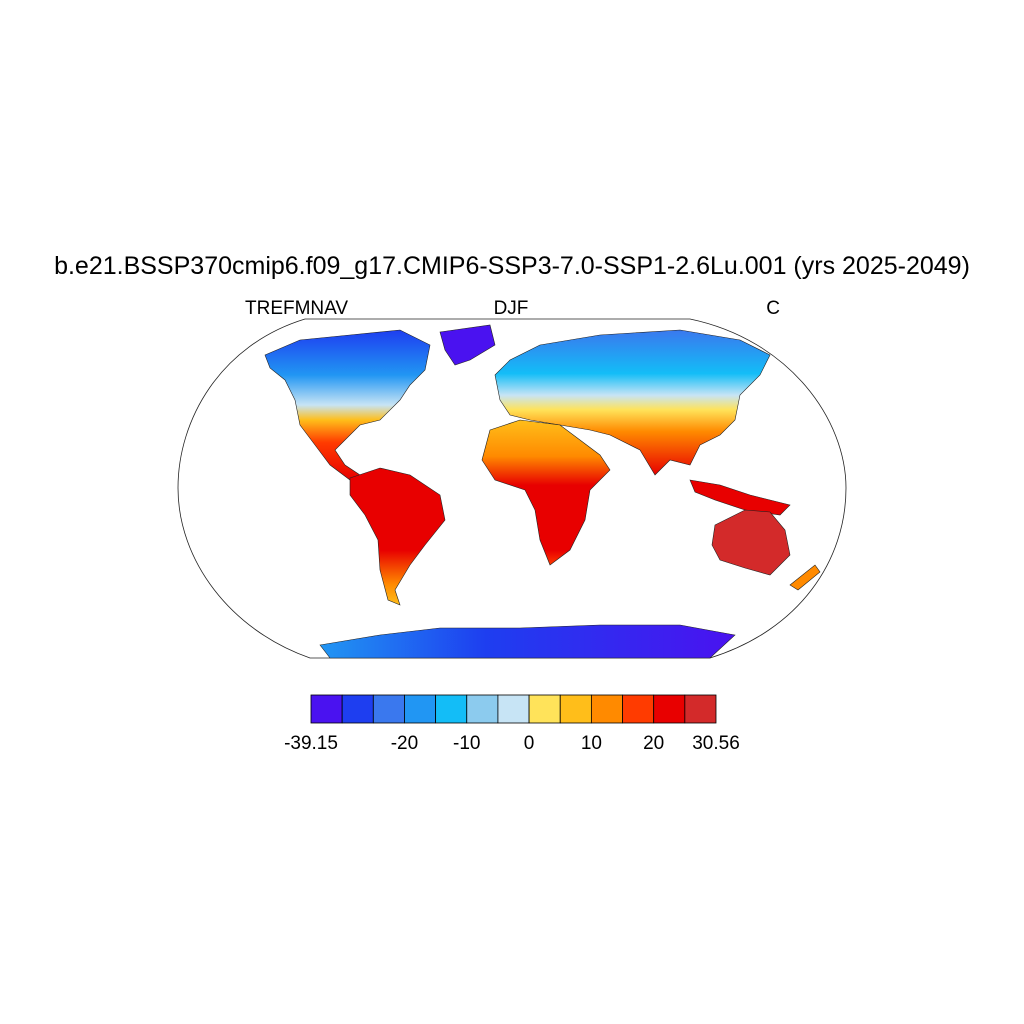 This screenshot has width=1024, height=1024. Describe the element at coordinates (751, 542) in the screenshot. I see `australia` at that location.